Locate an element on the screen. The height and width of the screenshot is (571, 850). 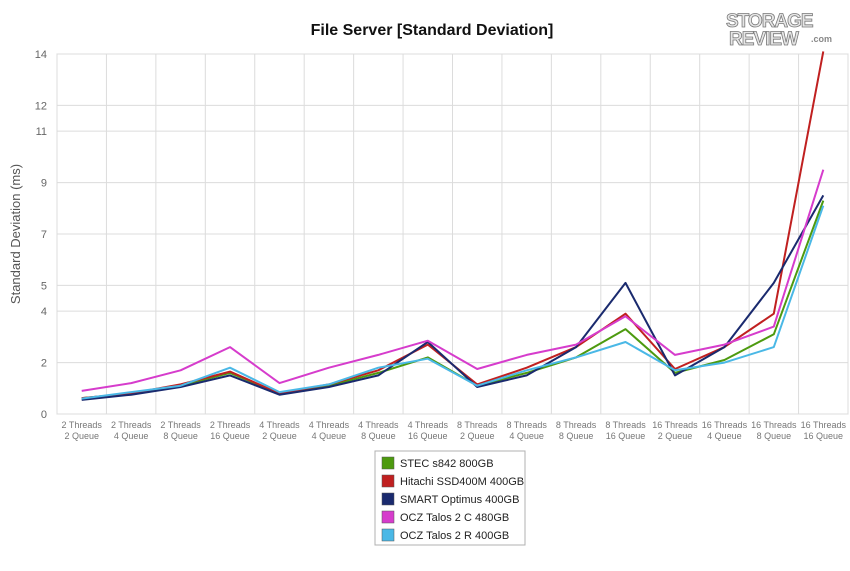
storage-review-logo: STORAGE REVIEW .com is located at coordinates (779, 31).